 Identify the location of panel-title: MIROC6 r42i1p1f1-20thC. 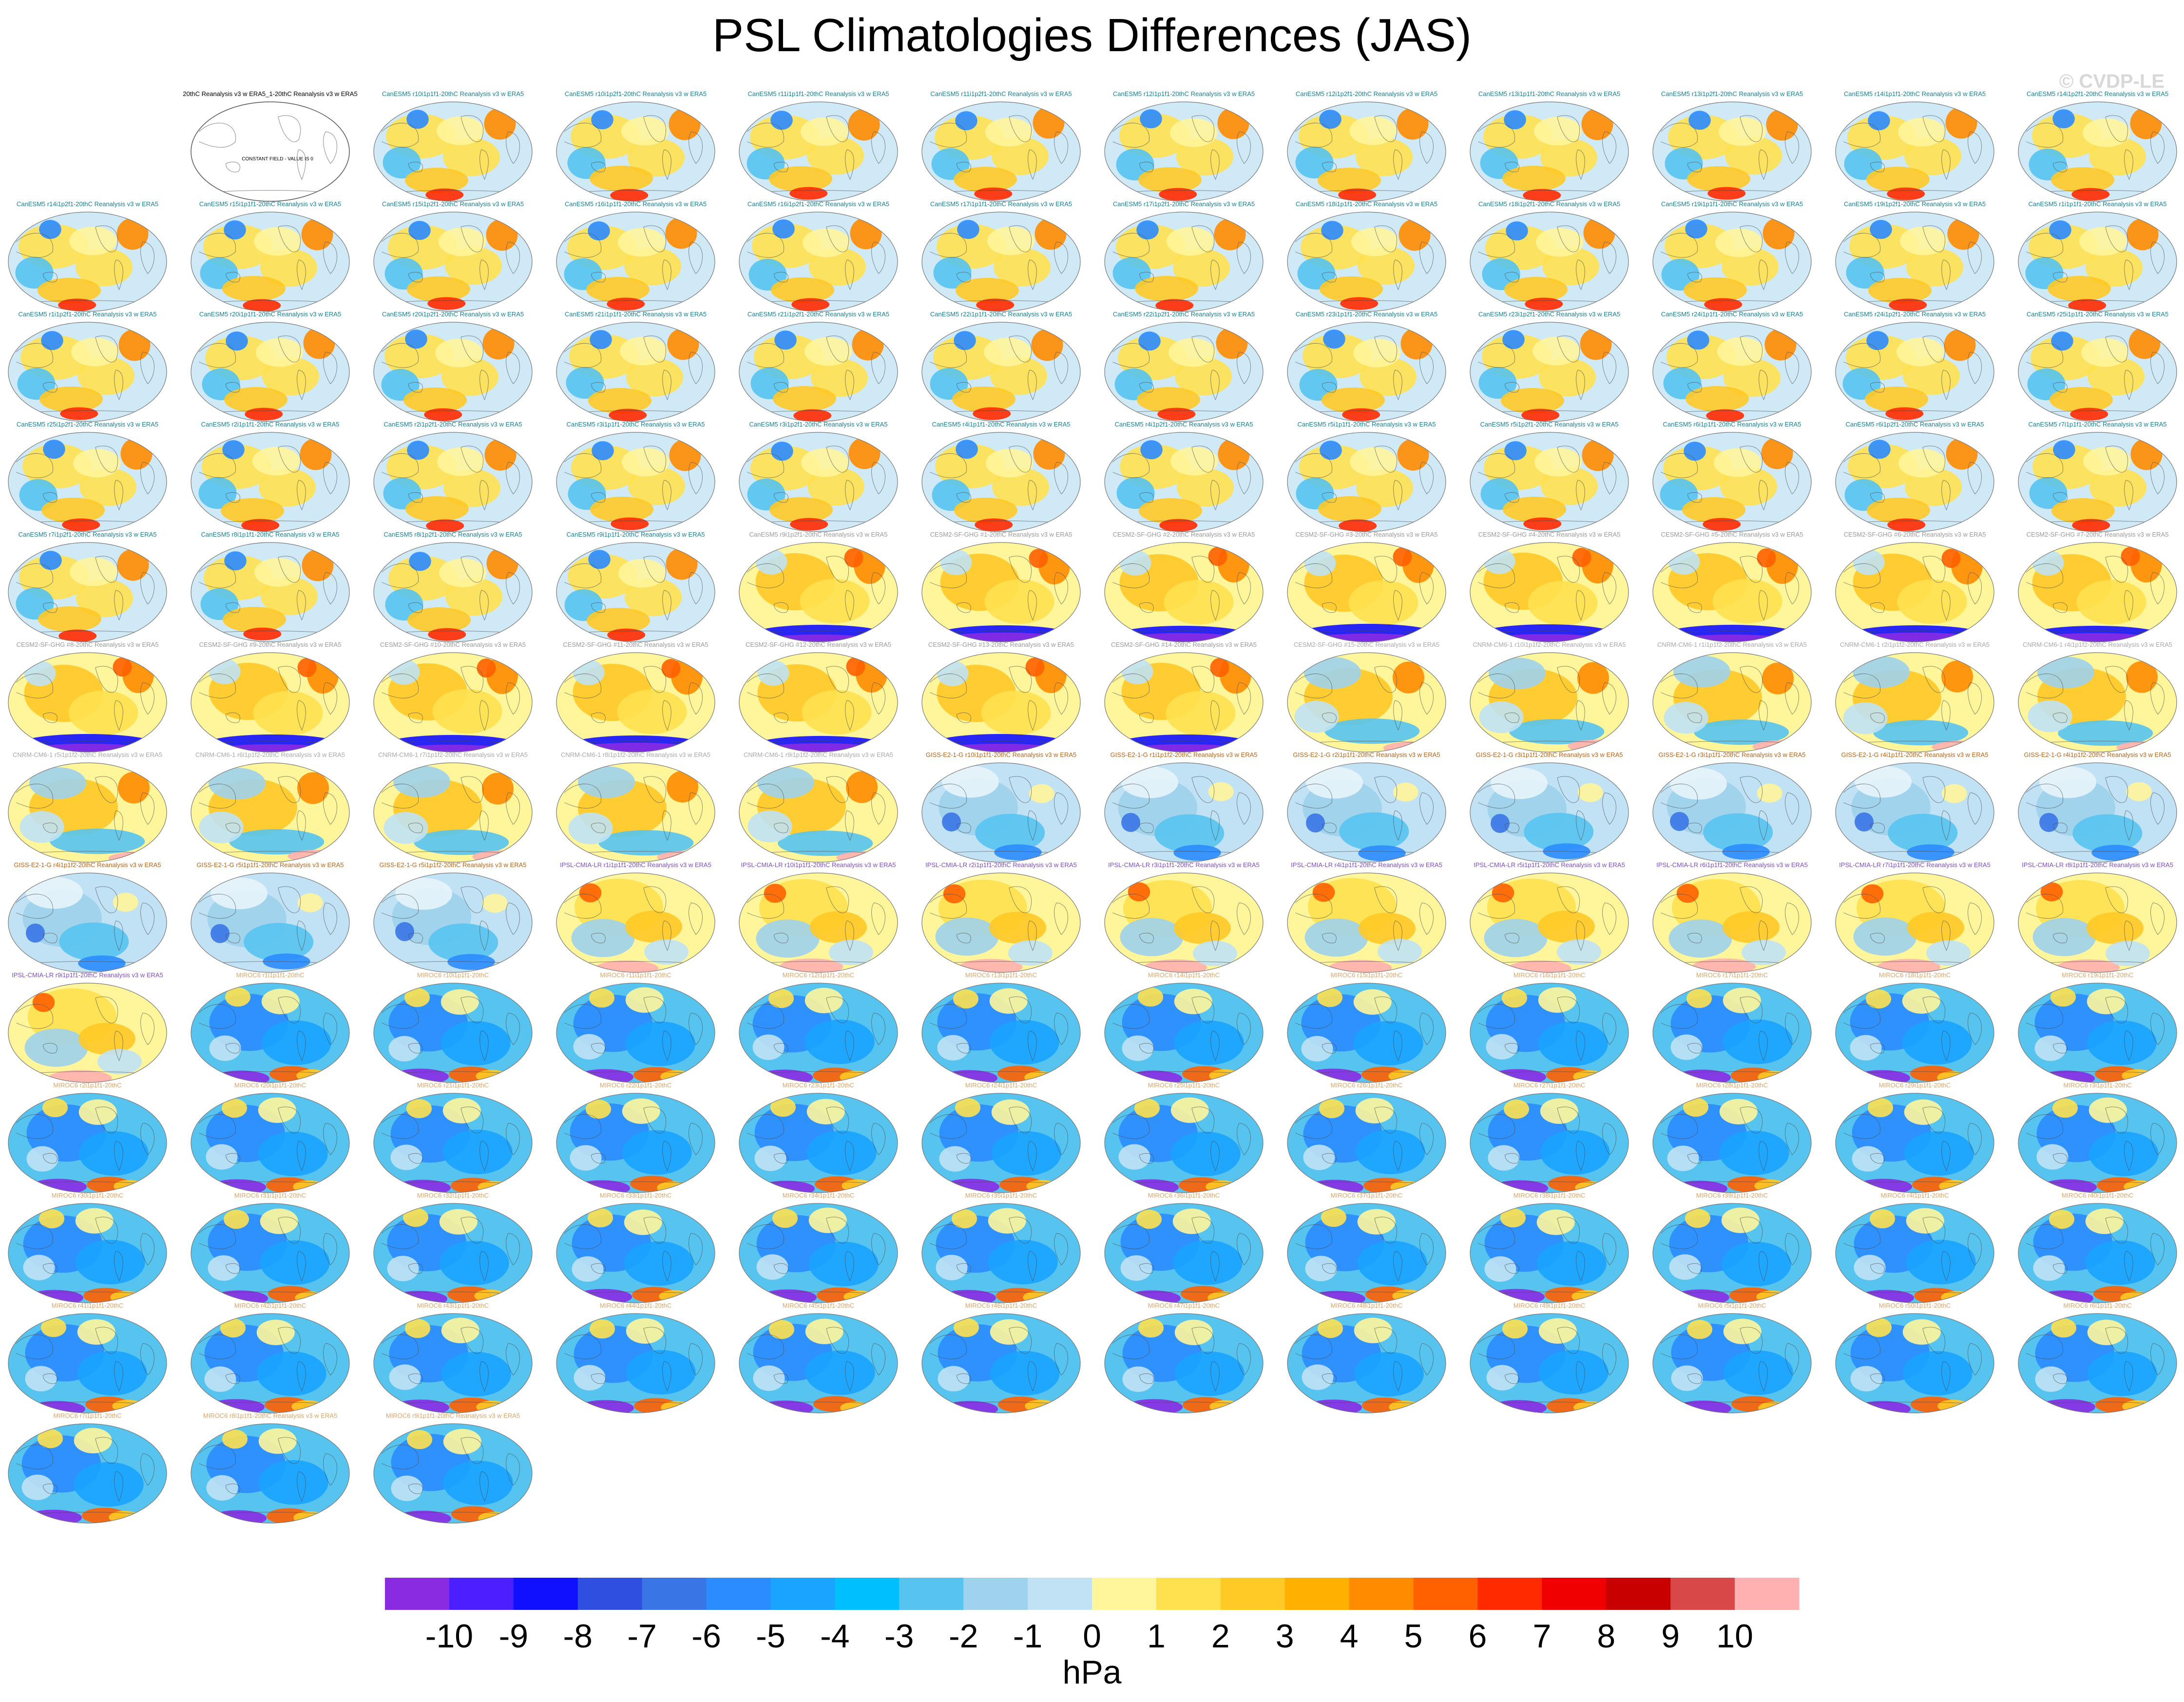
(270, 1305).